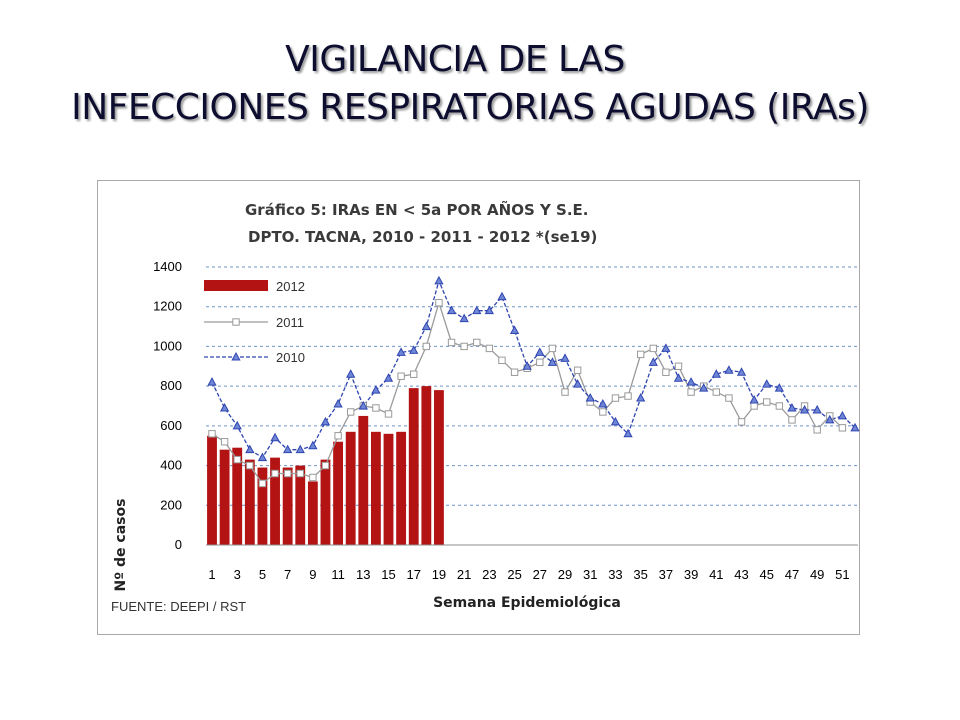  Describe the element at coordinates (236, 285) in the screenshot. I see `legend-swatch-2012` at that location.